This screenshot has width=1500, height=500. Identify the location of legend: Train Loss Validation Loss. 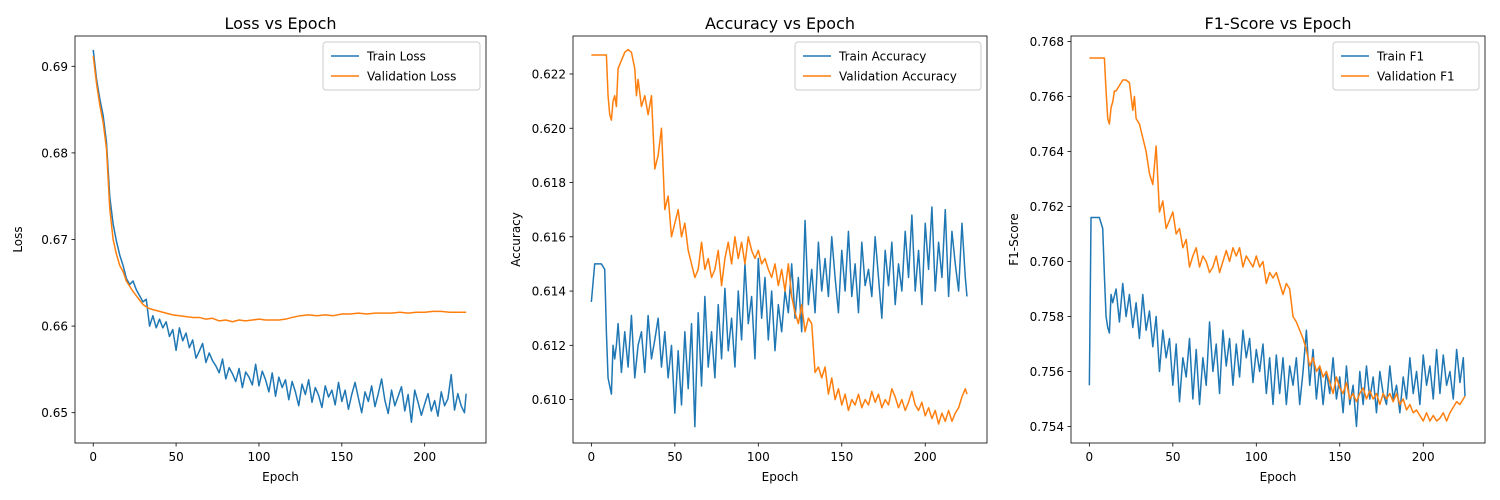
(401, 66).